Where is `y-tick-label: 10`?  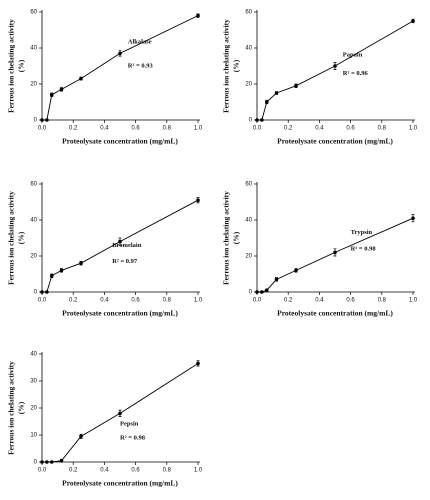
y-tick-label: 10 is located at coordinates (33, 436).